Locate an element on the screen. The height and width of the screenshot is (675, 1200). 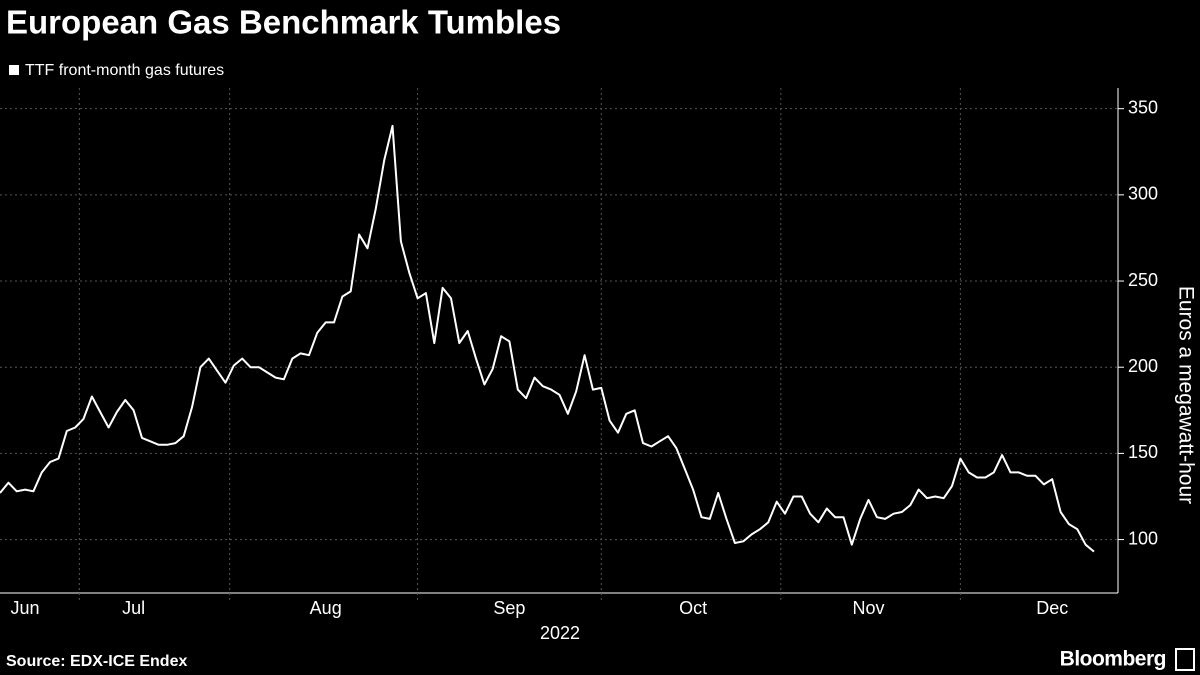
chart-title: European Gas Benchmark Tumbles is located at coordinates (283, 22).